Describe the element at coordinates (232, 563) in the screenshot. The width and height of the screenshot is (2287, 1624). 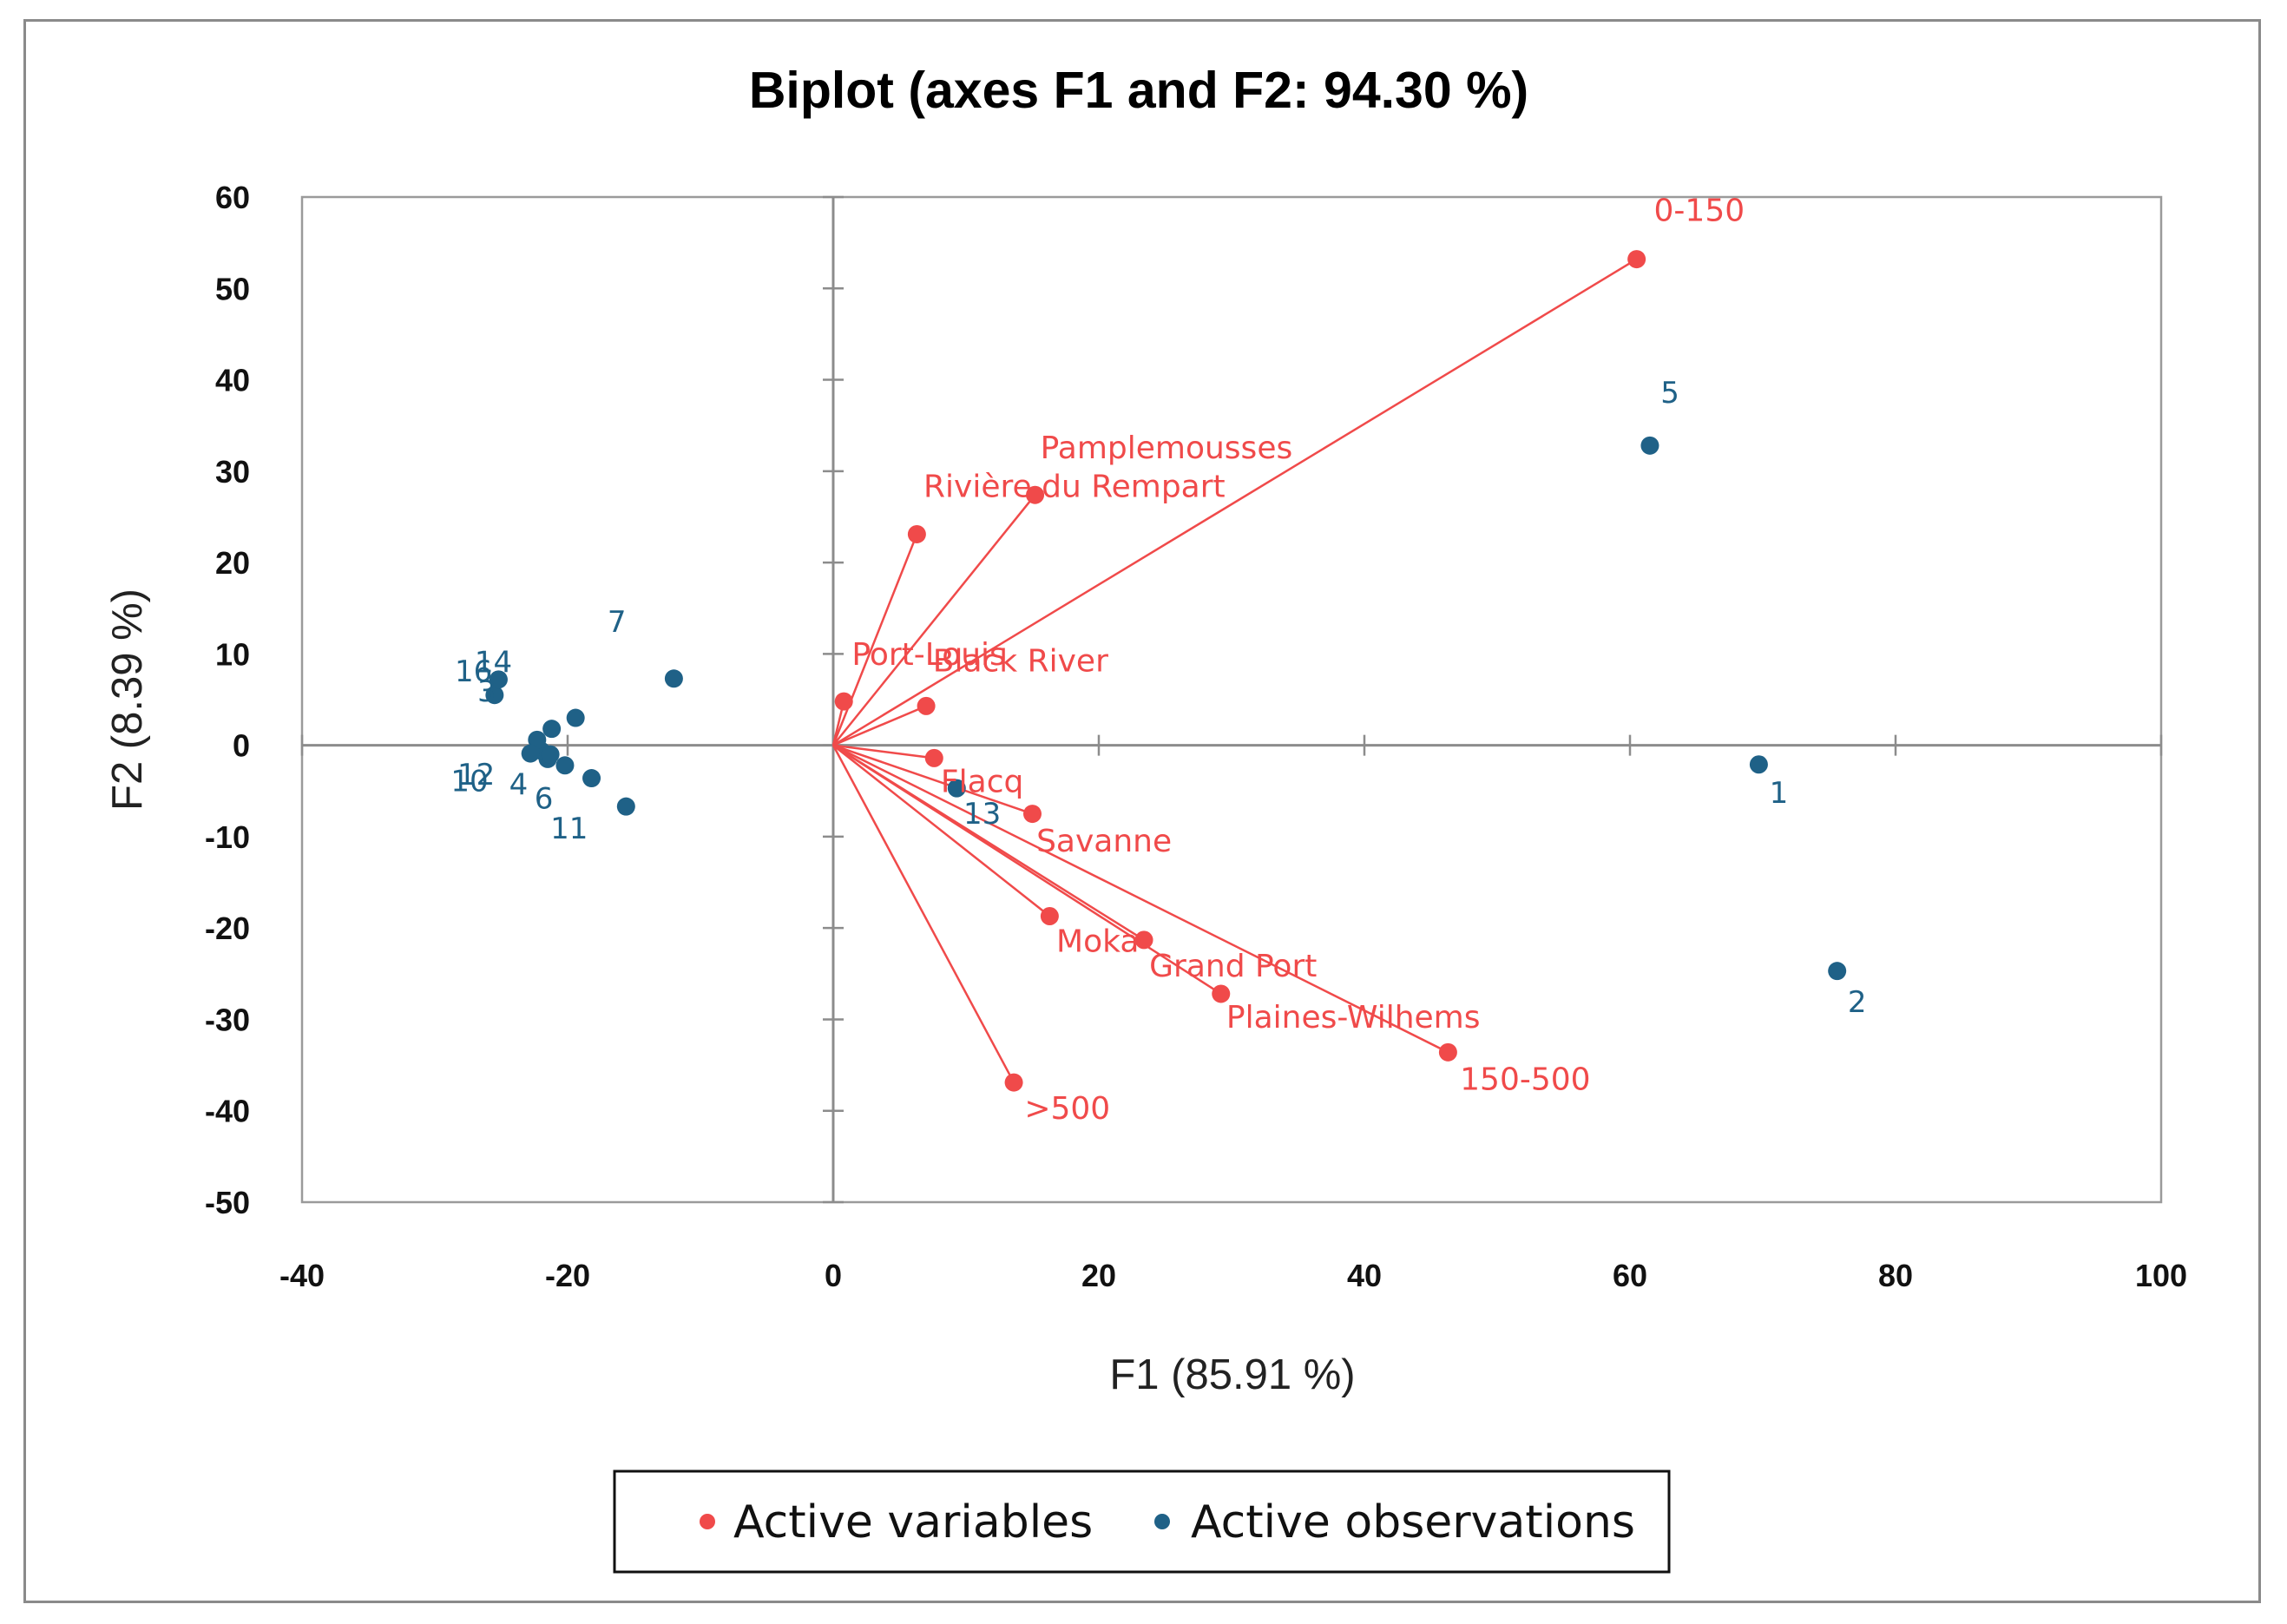
I see `y-tick-label: 20` at that location.